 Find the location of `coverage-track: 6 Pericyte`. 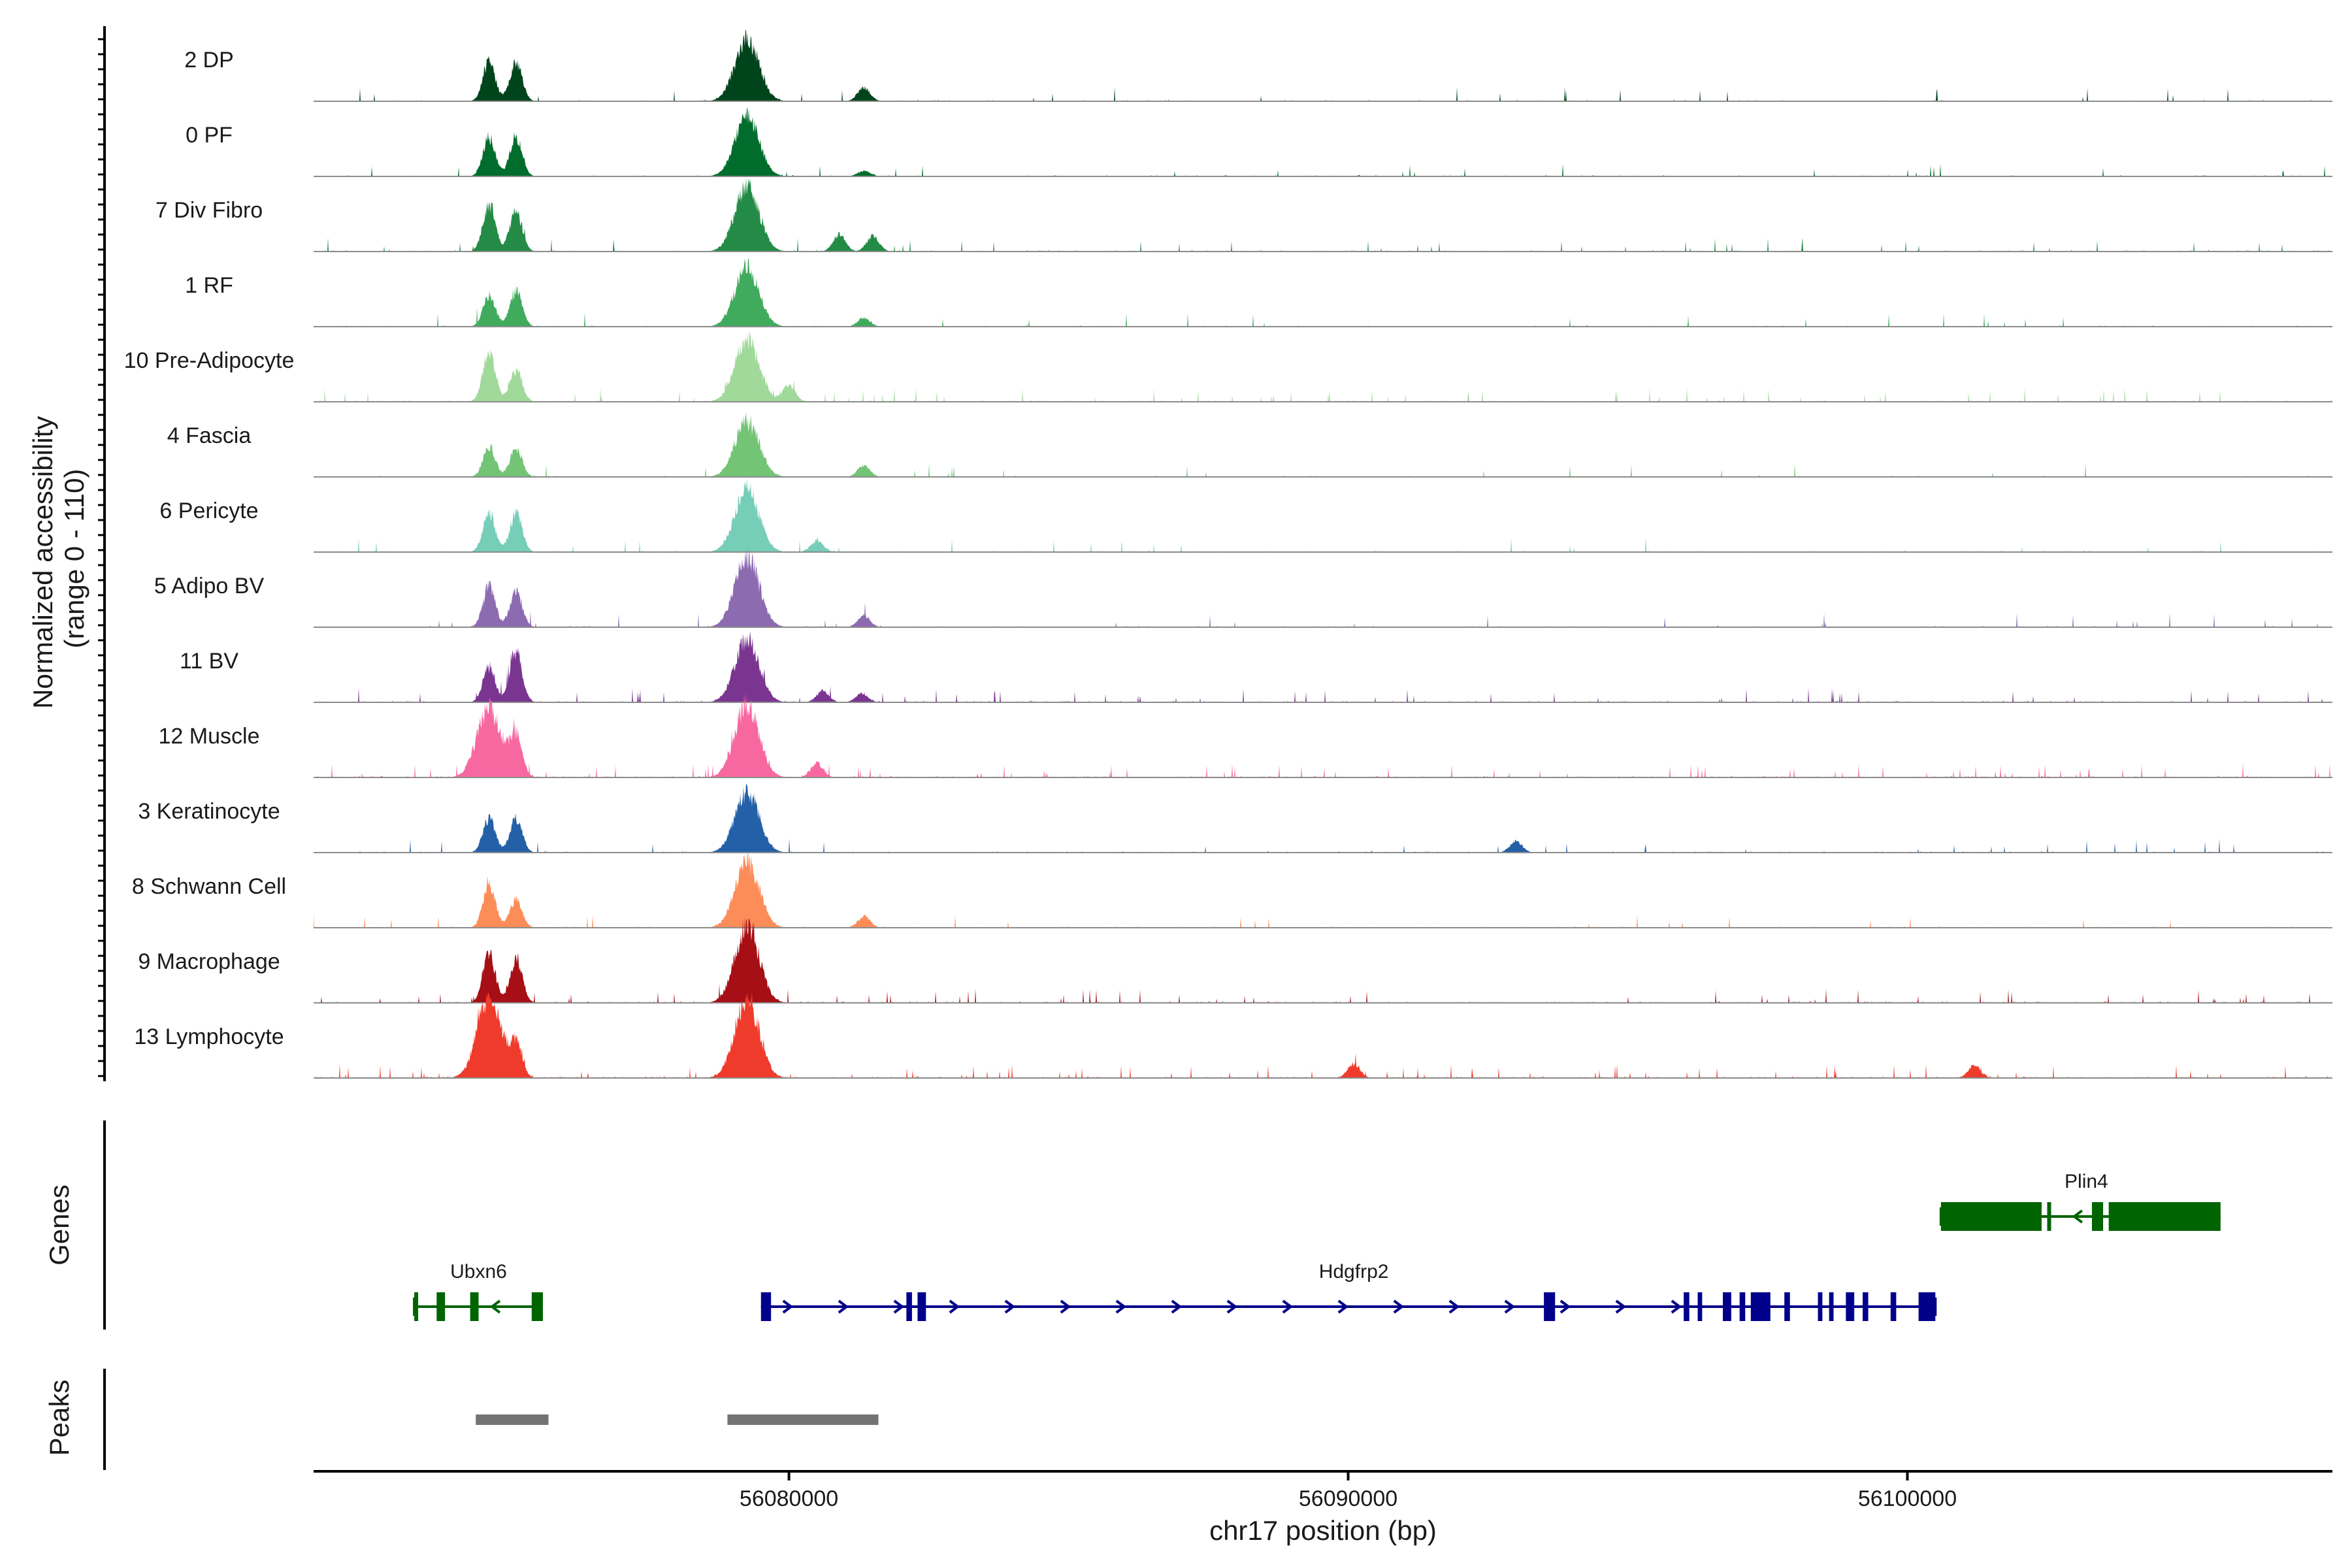

coverage-track: 6 Pericyte is located at coordinates (1245, 515).